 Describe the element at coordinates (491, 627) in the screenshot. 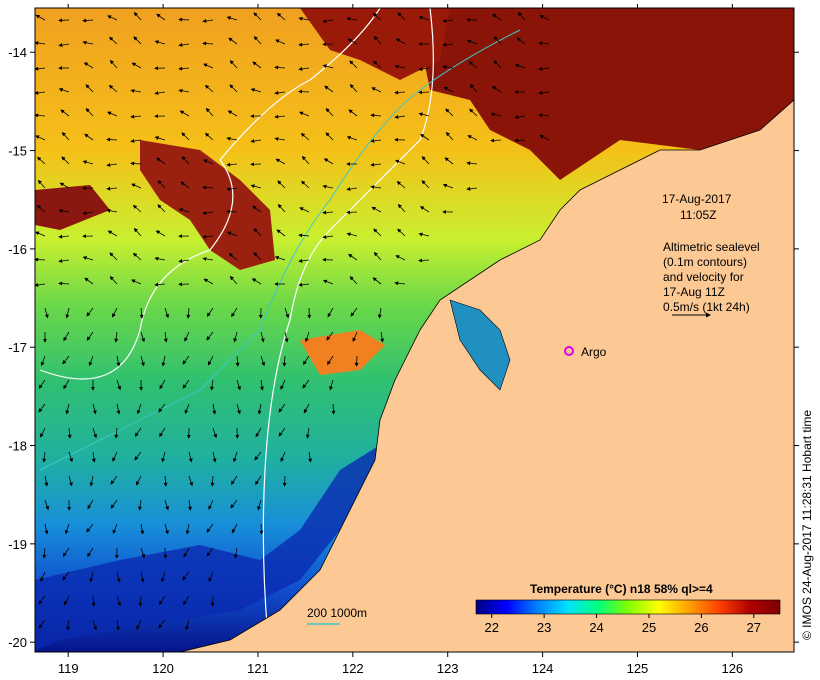

I see `colorbar-tick-label: 22` at that location.